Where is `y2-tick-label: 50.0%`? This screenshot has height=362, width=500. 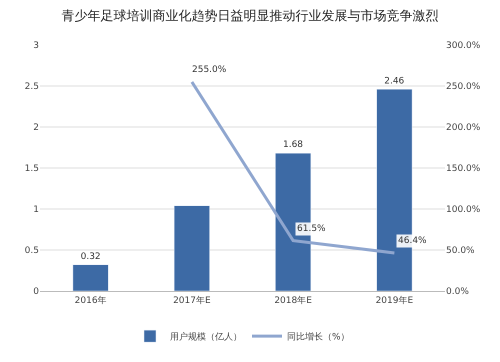 y2-tick-label: 50.0% is located at coordinates (461, 251).